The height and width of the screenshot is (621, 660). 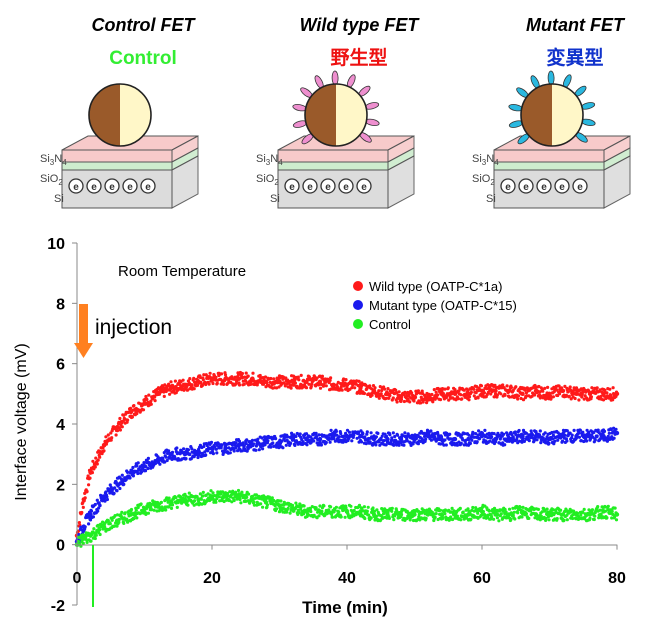 What do you see at coordinates (320, 115) in the screenshot?
I see `bead-dark-half` at bounding box center [320, 115].